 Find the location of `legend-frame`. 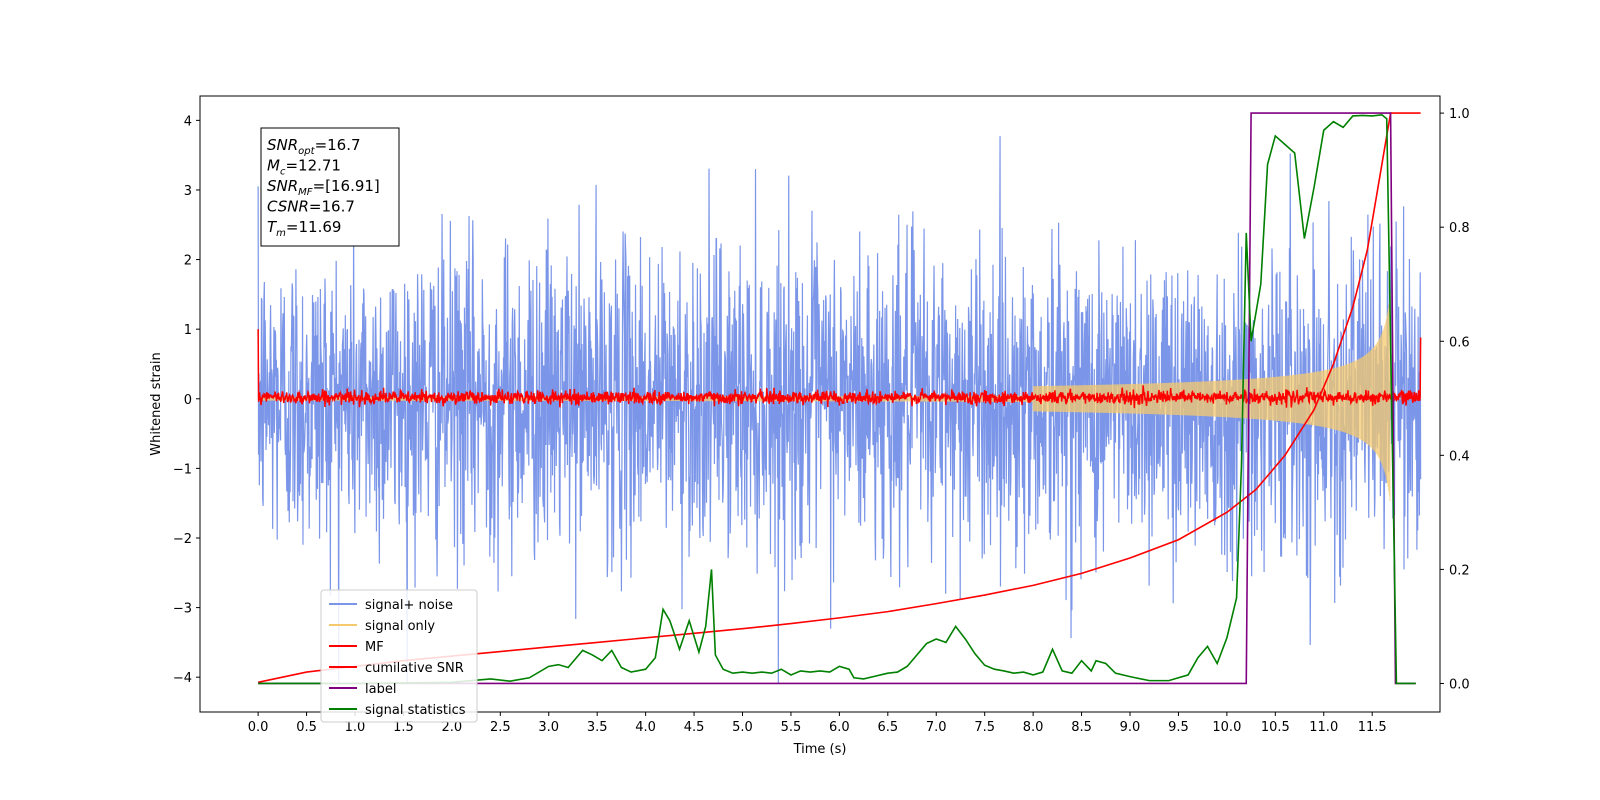

legend-frame is located at coordinates (399, 656).